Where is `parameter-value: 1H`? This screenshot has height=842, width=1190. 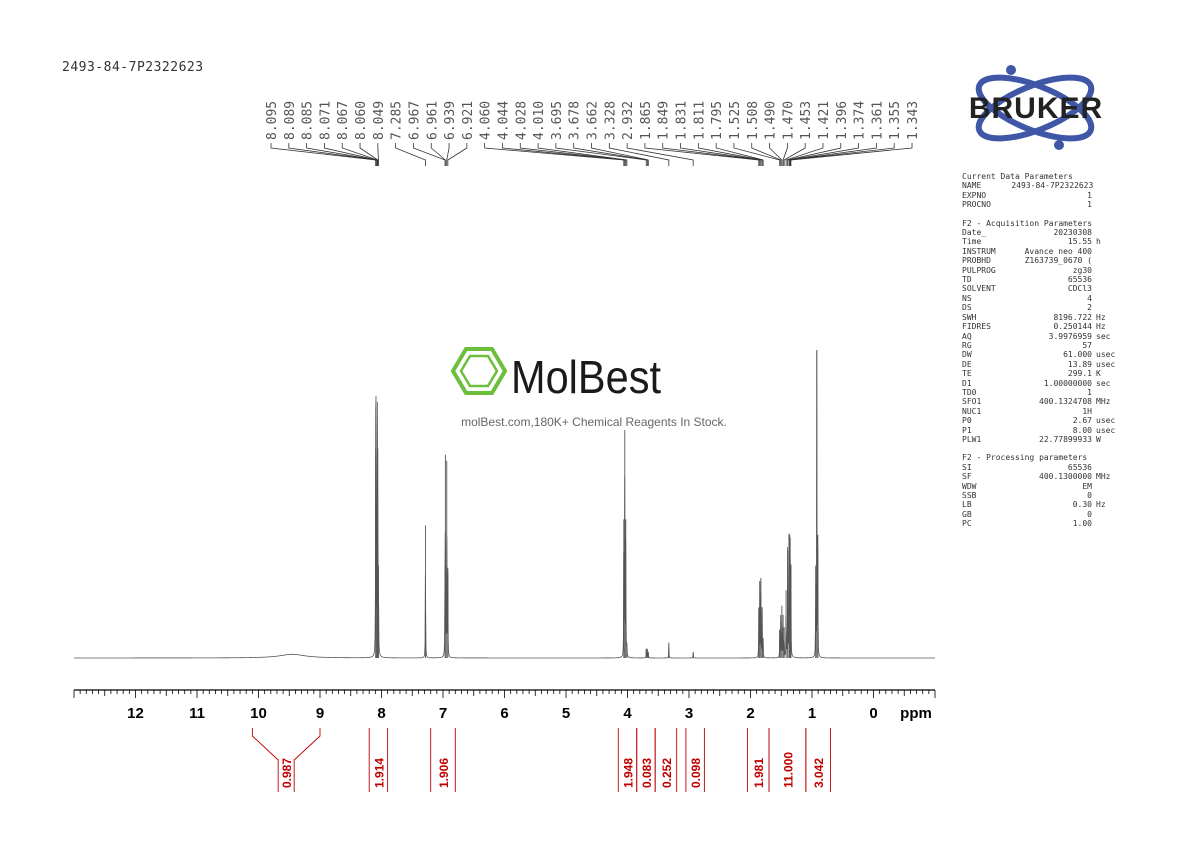 parameter-value: 1H is located at coordinates (1087, 411).